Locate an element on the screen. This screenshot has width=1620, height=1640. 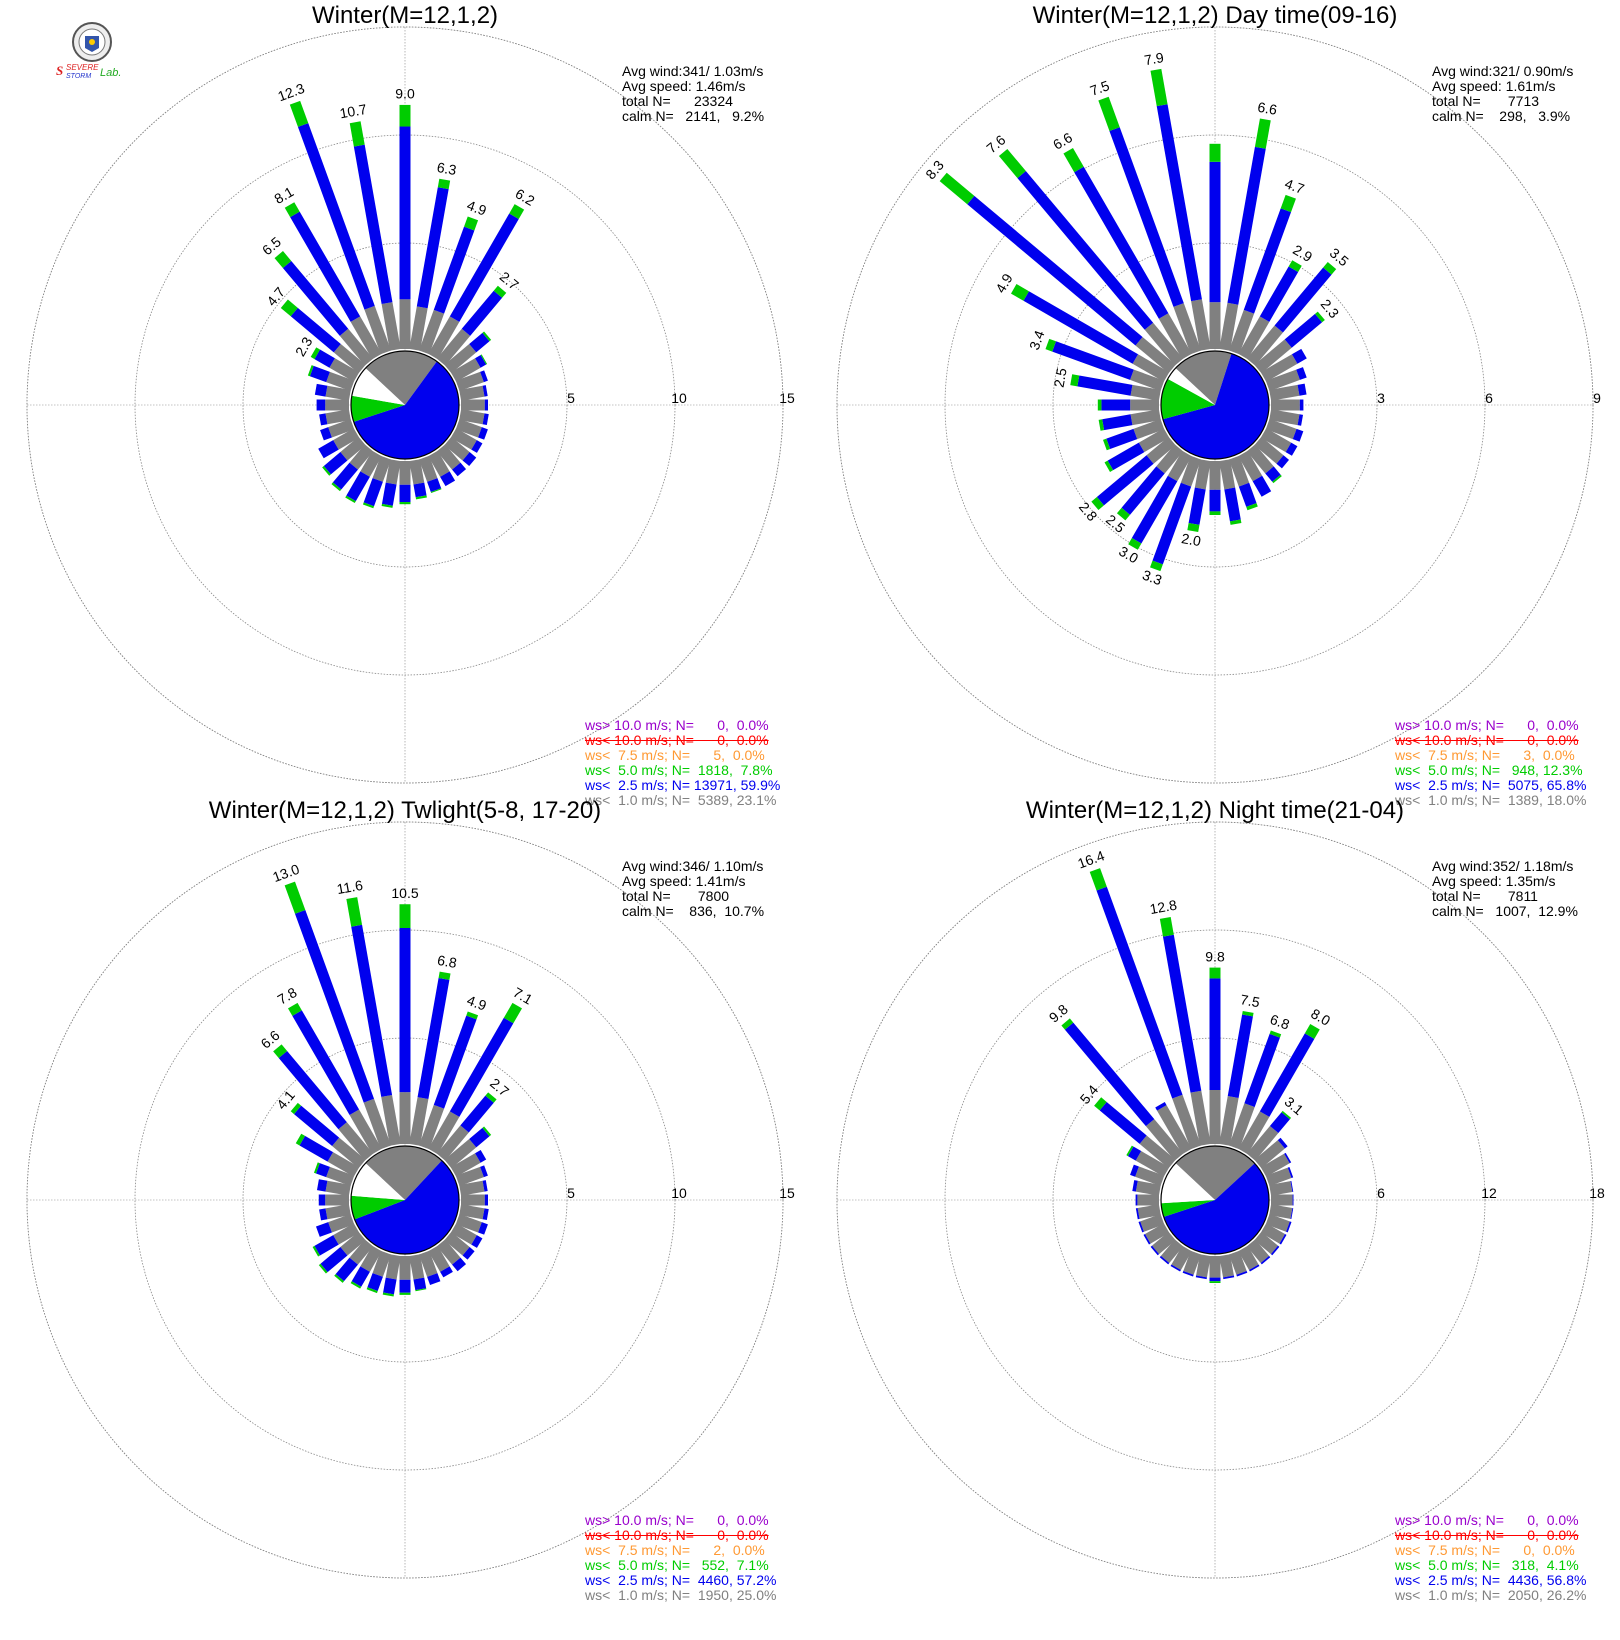
pie-slice-gray is located at coordinates (401, 378).